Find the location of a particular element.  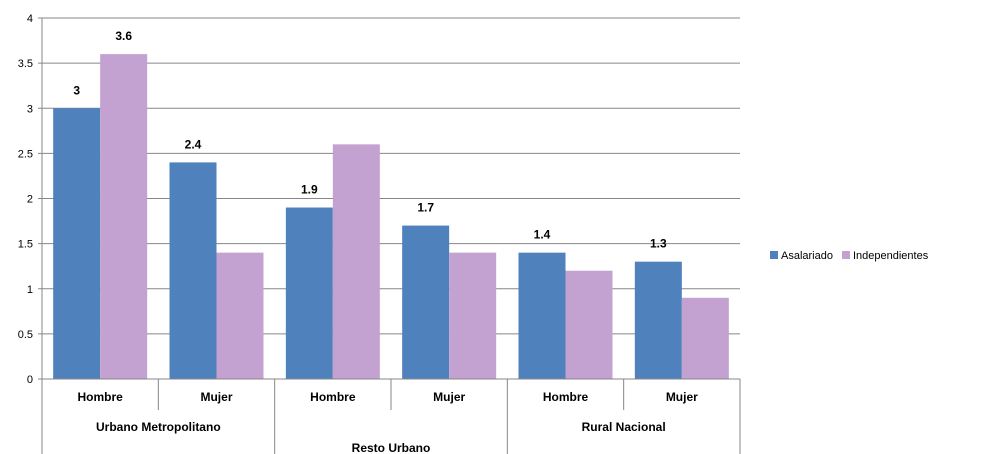

legend-item-asalariado: Asalariado is located at coordinates (801, 256).